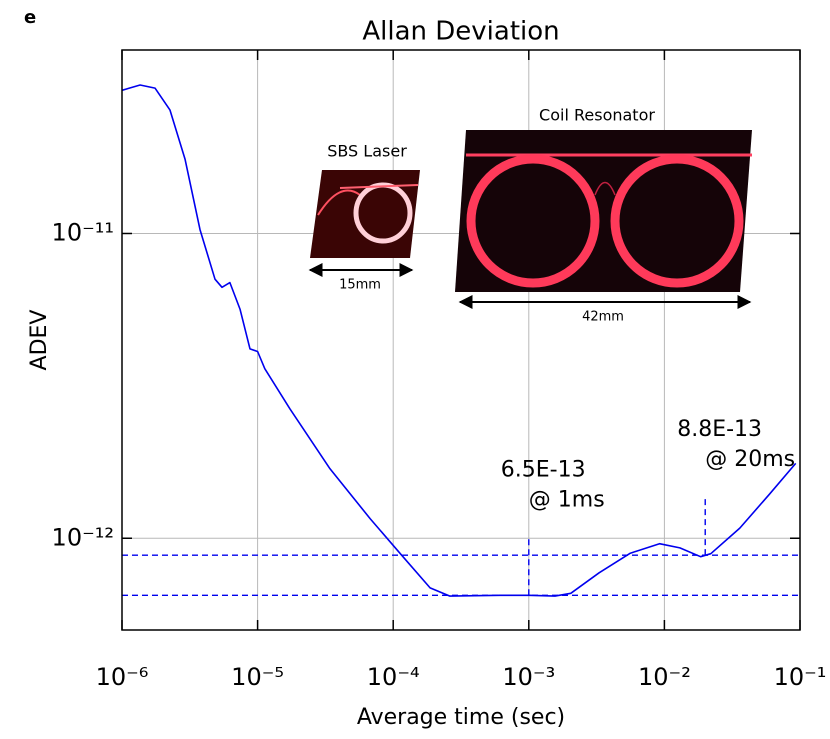 The height and width of the screenshot is (739, 830). What do you see at coordinates (83, 537) in the screenshot?
I see `y-tick-label: 10⁻¹²` at bounding box center [83, 537].